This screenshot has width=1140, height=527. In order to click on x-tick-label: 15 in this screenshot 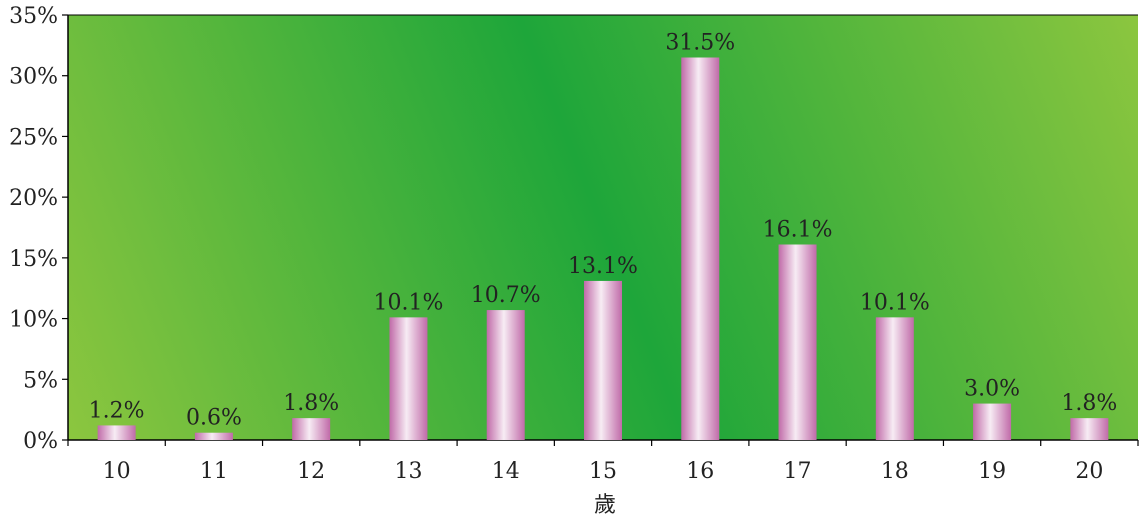, I will do `click(603, 471)`.